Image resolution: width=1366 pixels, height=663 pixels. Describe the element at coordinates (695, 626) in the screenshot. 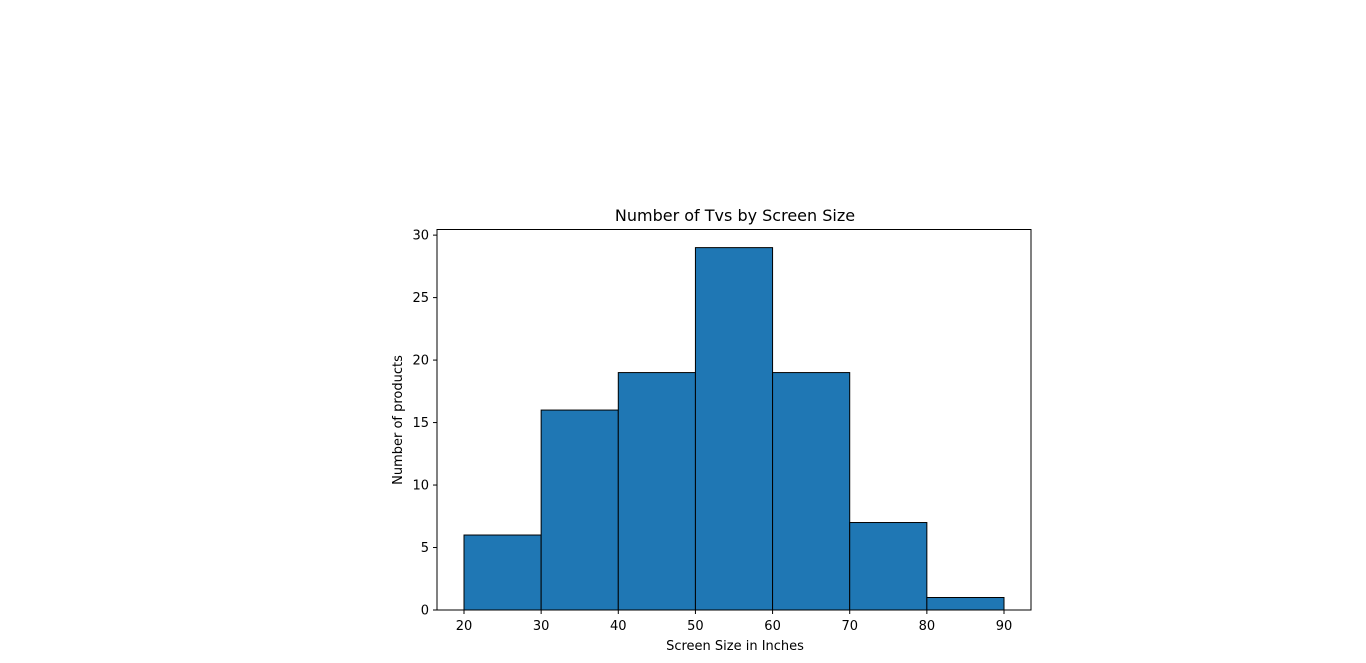

I see `x-tick-label: 50` at that location.